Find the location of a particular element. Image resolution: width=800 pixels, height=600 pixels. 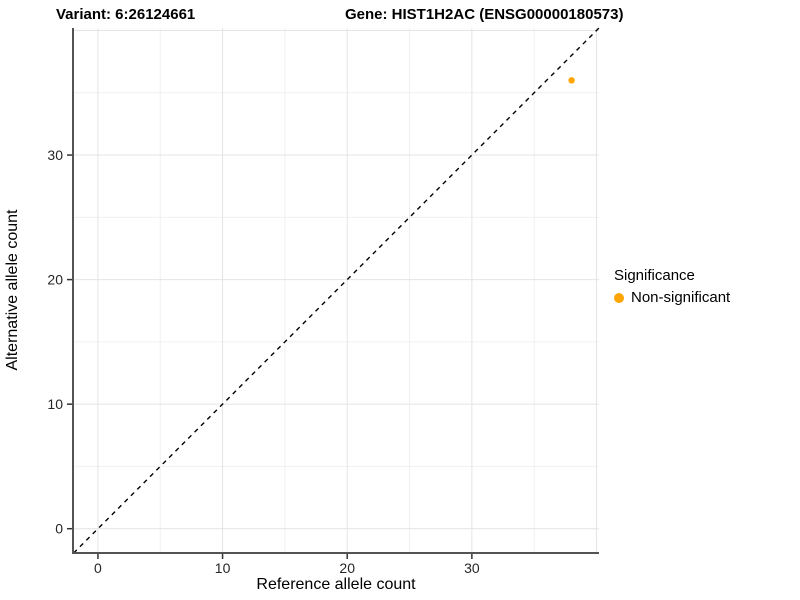

legend-item-non-significant: Non-significant is located at coordinates (672, 297).